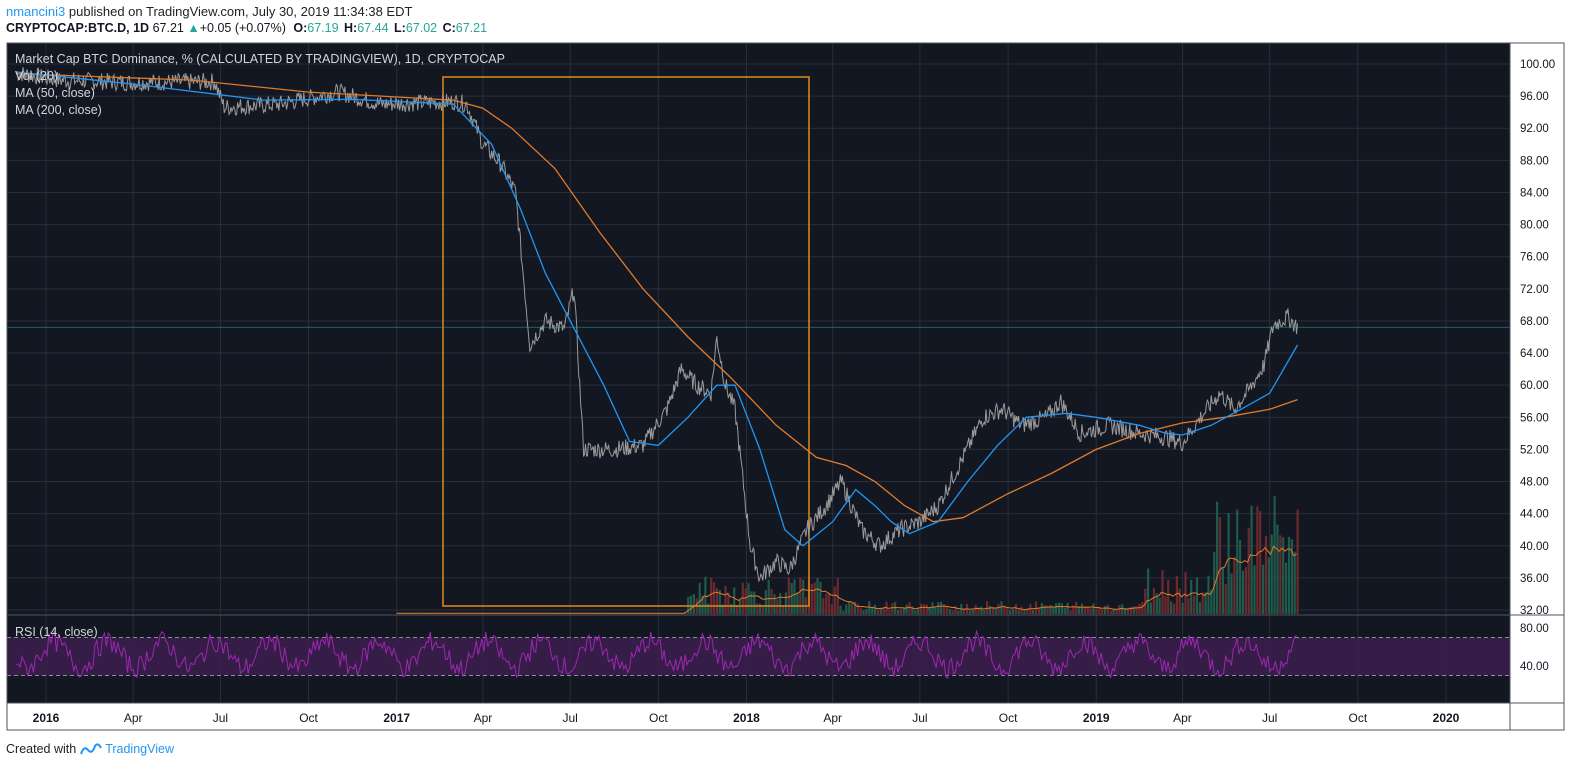  What do you see at coordinates (396, 718) in the screenshot?
I see `x-tick-label: 2017` at bounding box center [396, 718].